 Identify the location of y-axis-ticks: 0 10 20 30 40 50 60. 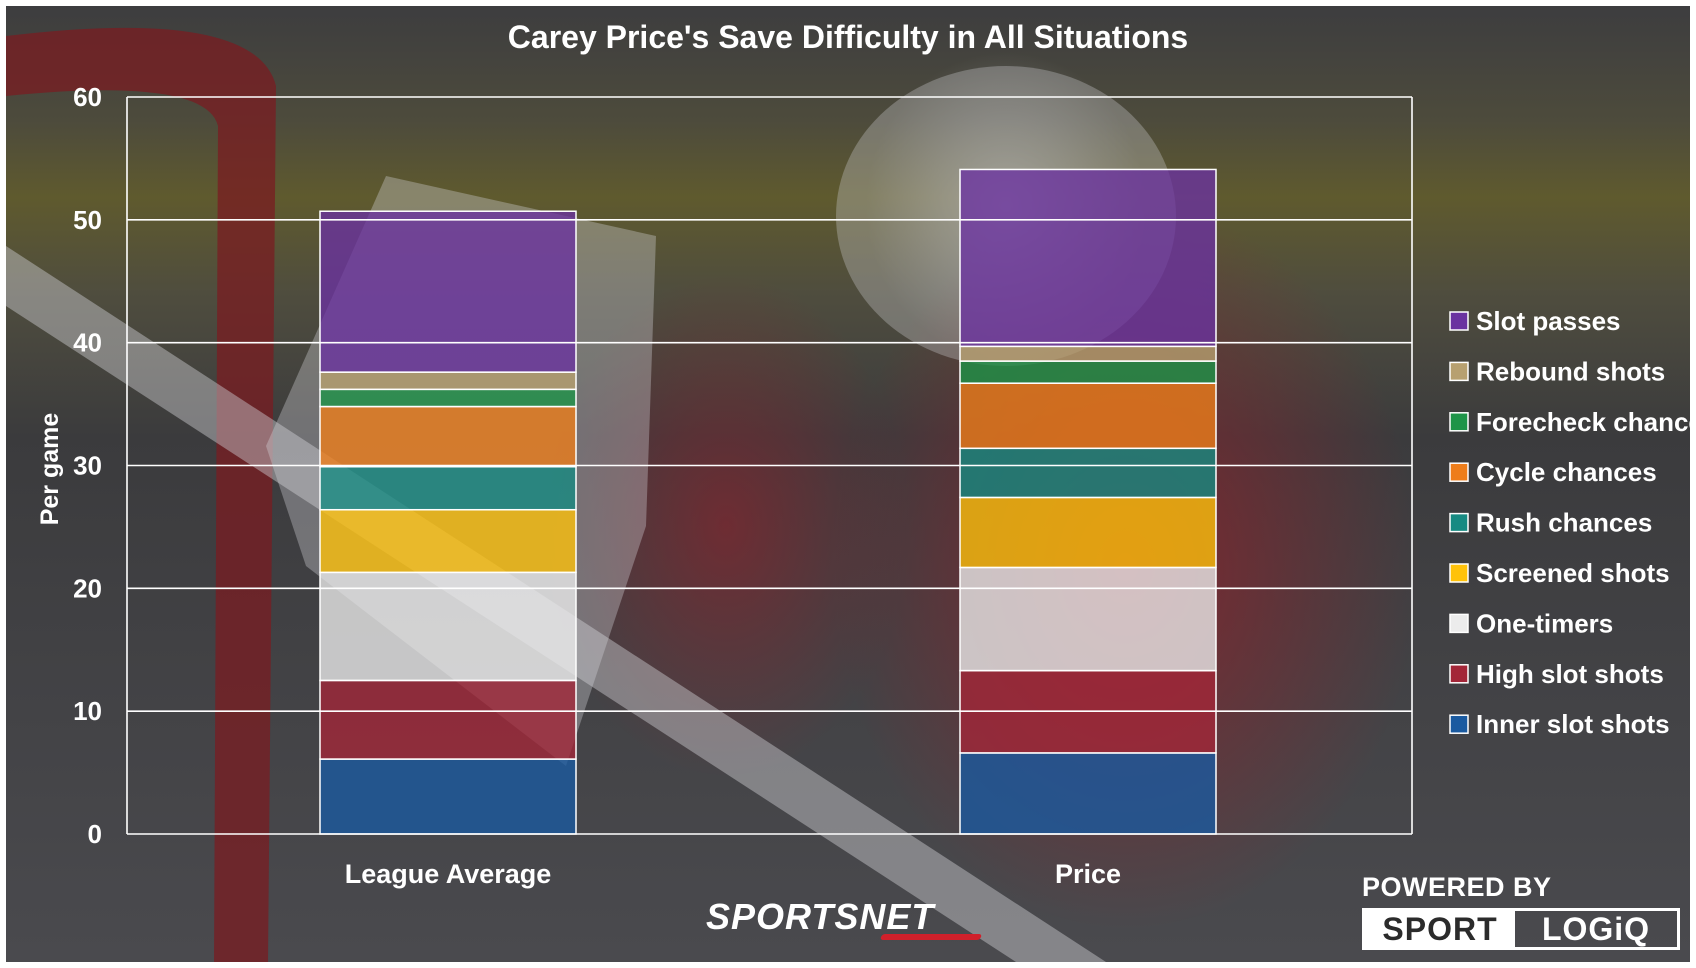
(87, 465).